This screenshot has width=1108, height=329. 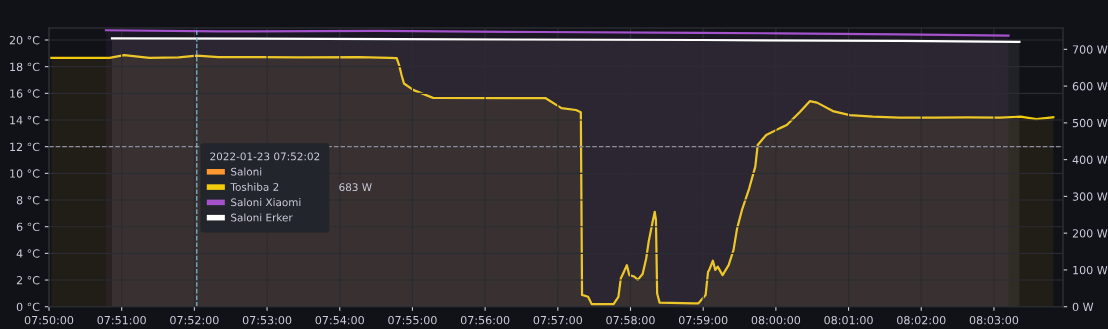 What do you see at coordinates (28, 253) in the screenshot?
I see `y-tick-label: 4 °C` at bounding box center [28, 253].